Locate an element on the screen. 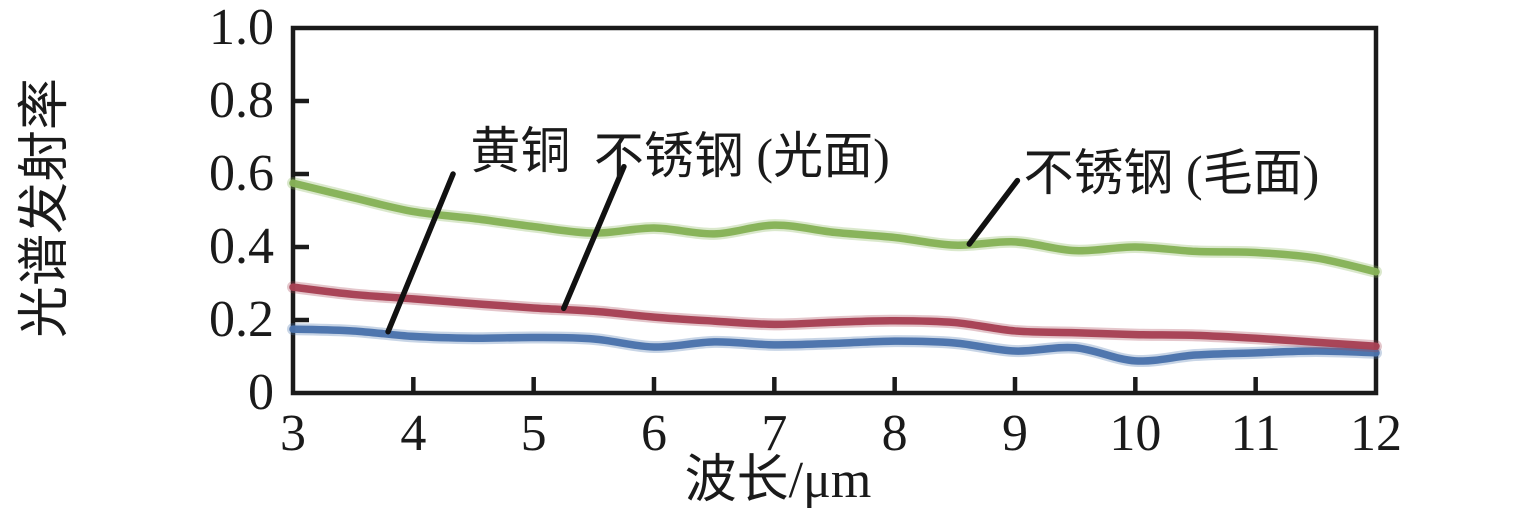  line-brass is located at coordinates (834, 345).